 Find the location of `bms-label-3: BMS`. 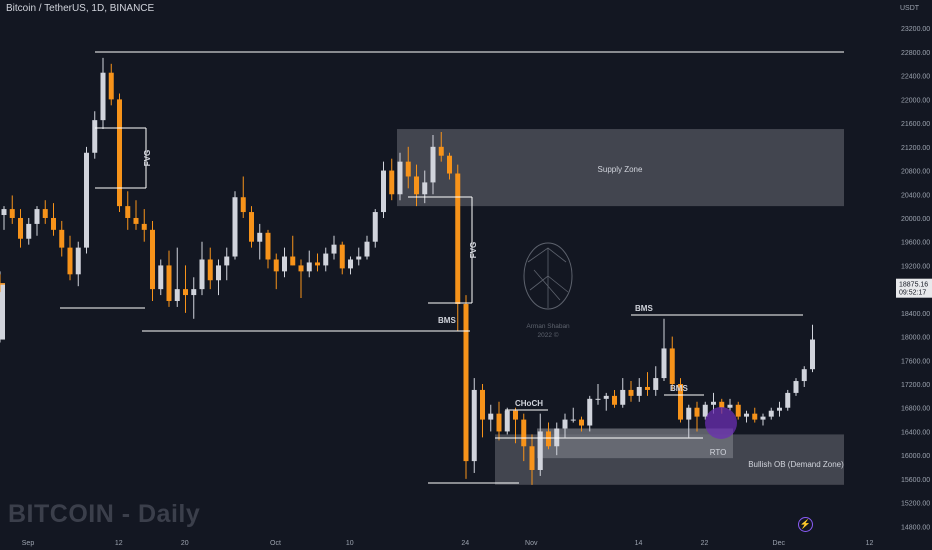

bms-label-3: BMS is located at coordinates (679, 388).